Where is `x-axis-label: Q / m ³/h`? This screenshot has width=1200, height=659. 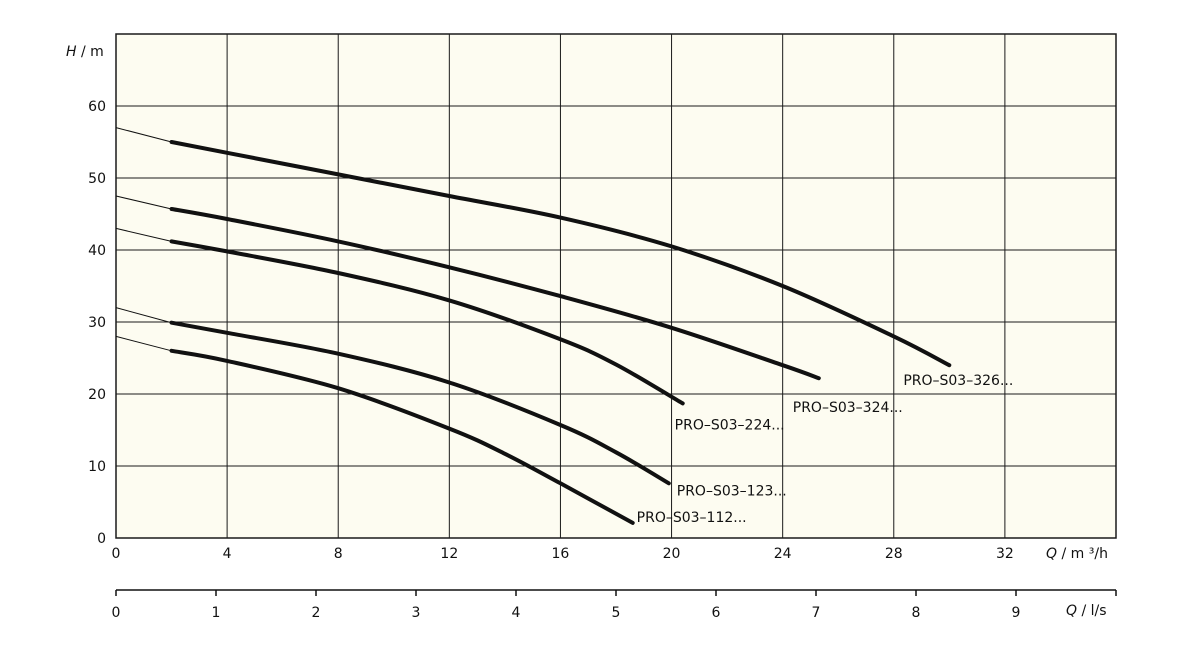 x-axis-label: Q / m ³/h is located at coordinates (1077, 554).